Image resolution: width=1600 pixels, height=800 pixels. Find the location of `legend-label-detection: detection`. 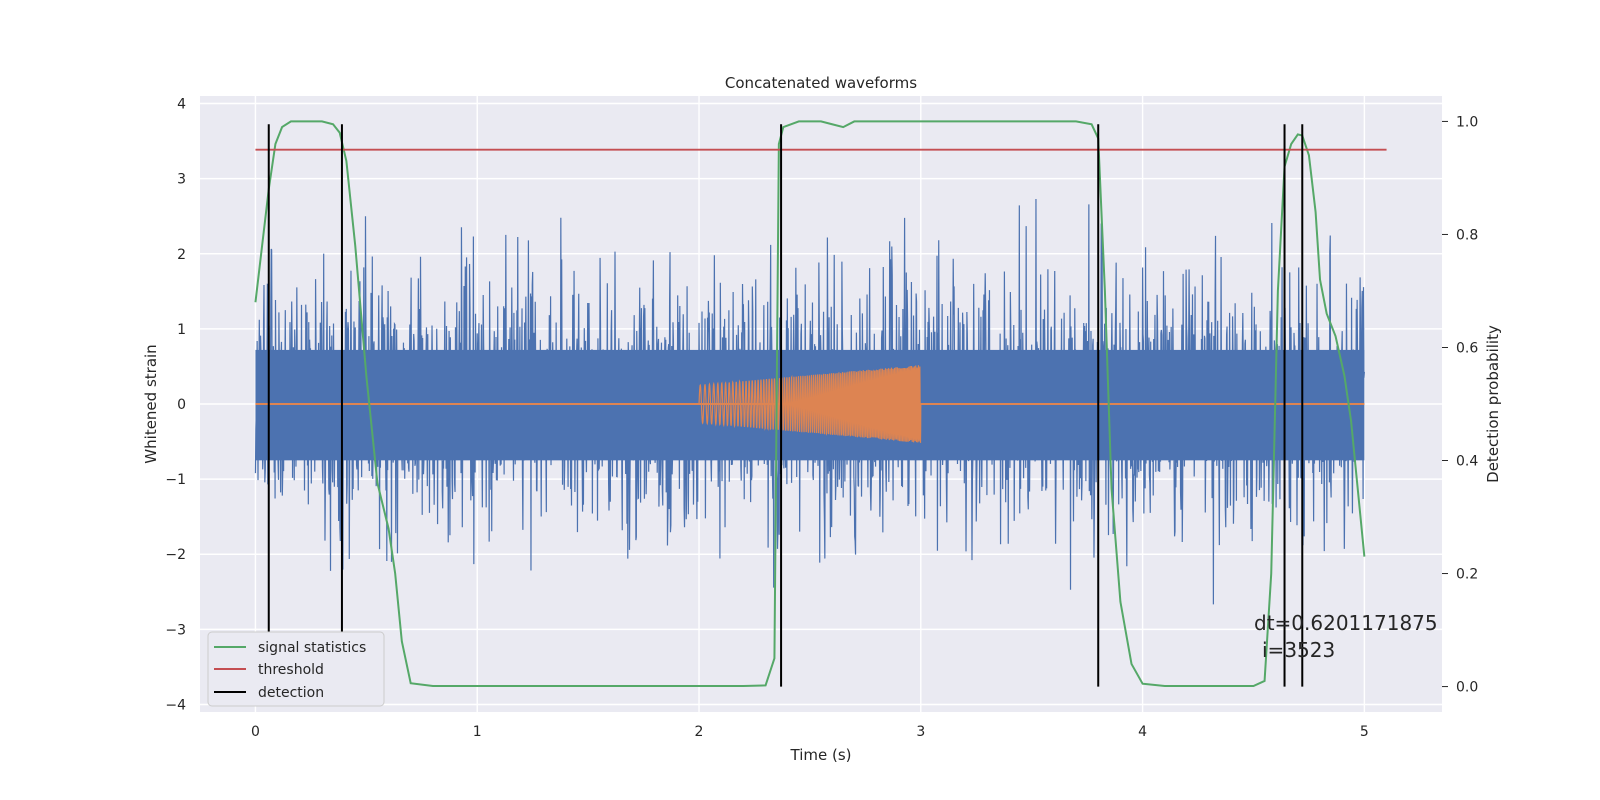

legend-label-detection: detection is located at coordinates (291, 693).